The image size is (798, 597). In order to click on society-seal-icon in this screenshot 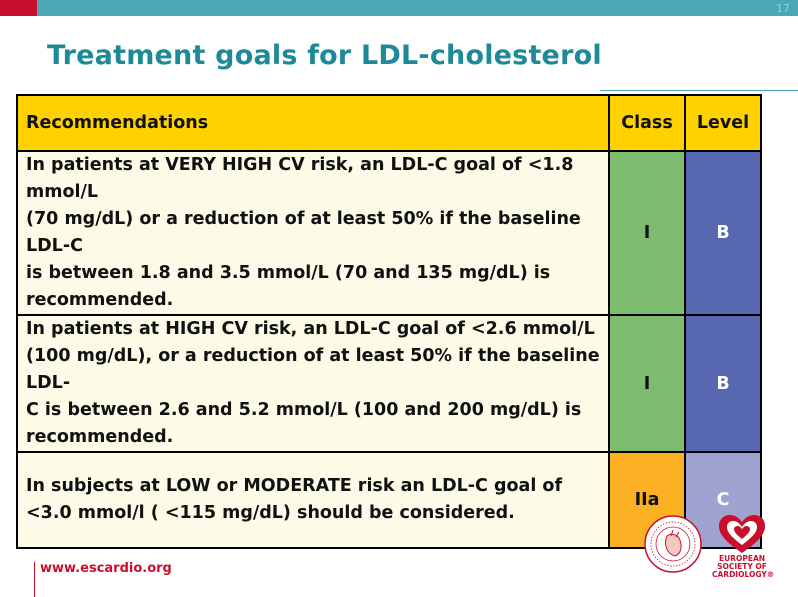, I will do `click(673, 544)`.